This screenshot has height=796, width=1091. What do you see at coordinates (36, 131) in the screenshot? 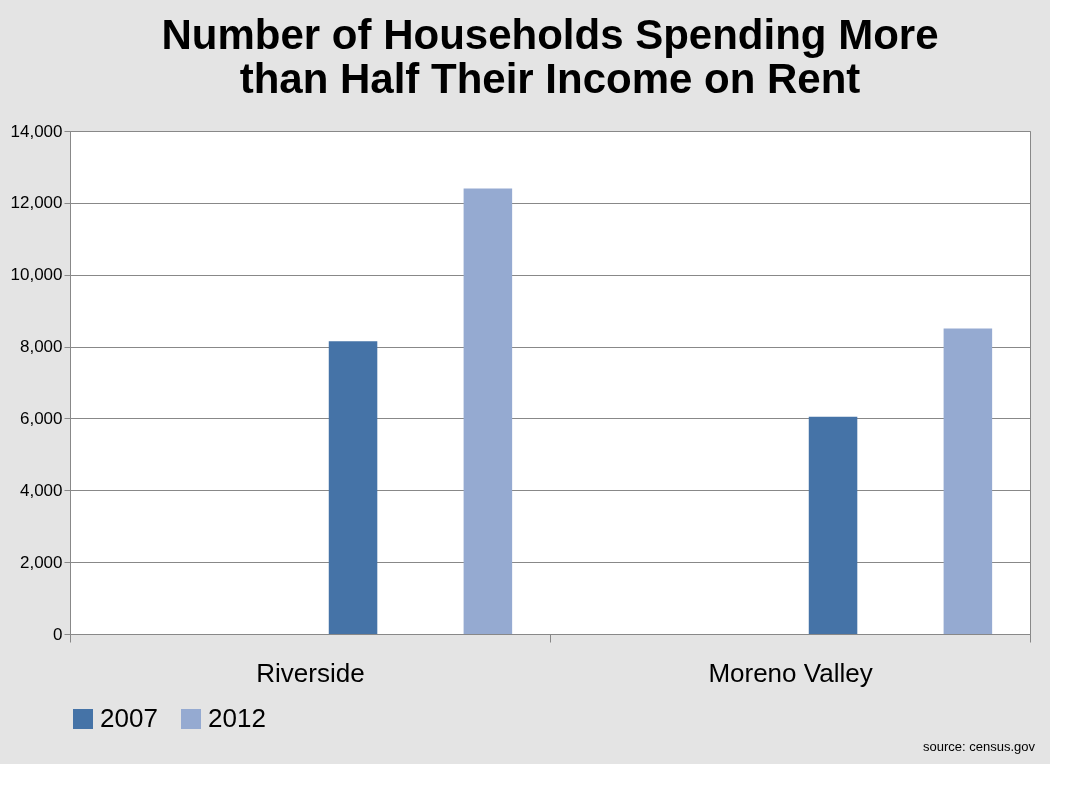
I see `y-tick-label: 14,000` at bounding box center [36, 131].